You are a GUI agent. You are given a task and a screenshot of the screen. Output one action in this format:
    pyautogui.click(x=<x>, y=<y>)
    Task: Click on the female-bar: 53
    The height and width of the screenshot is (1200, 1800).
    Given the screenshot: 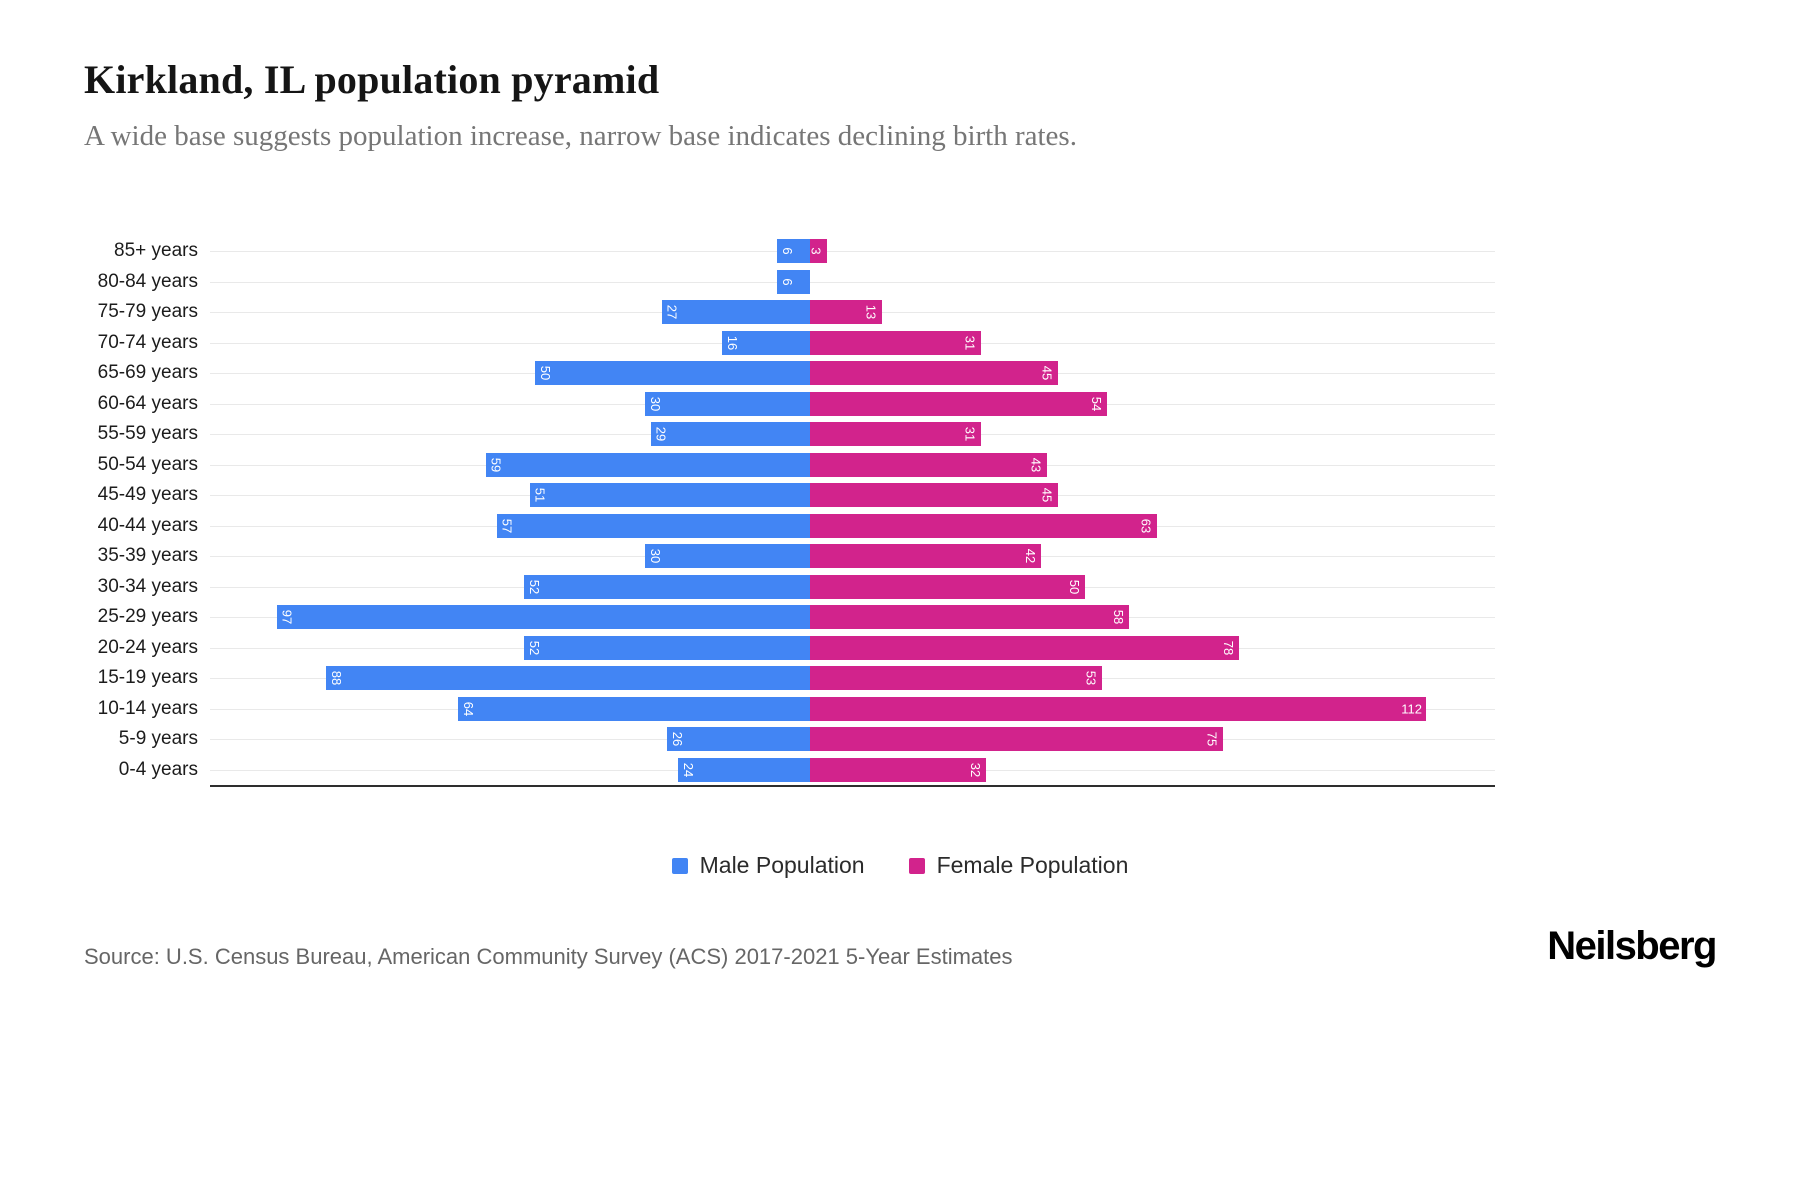 What is the action you would take?
    pyautogui.click(x=956, y=678)
    